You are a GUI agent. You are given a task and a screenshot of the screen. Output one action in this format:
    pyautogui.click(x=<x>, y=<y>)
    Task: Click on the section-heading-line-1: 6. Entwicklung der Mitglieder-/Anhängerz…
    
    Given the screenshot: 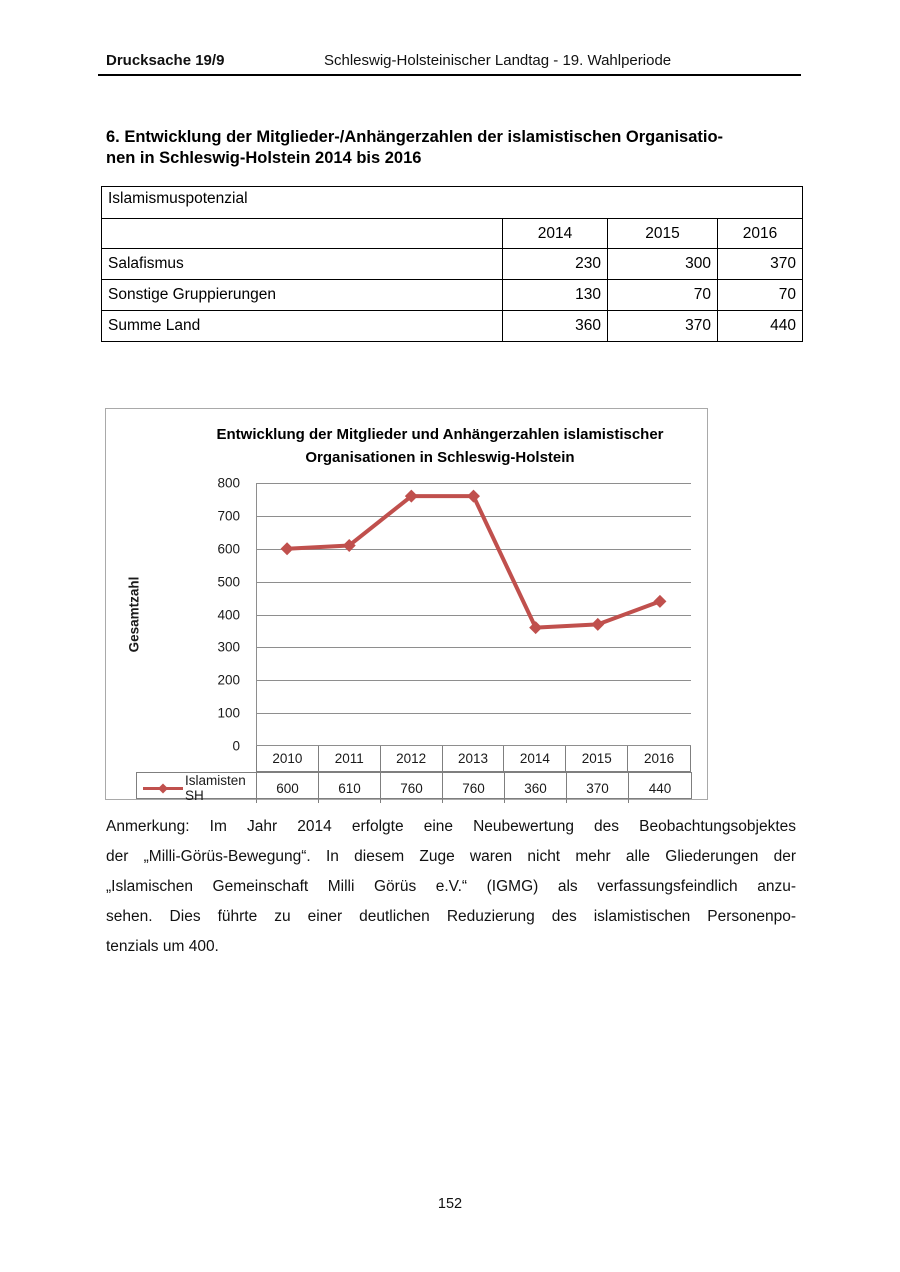 What is the action you would take?
    pyautogui.click(x=415, y=137)
    